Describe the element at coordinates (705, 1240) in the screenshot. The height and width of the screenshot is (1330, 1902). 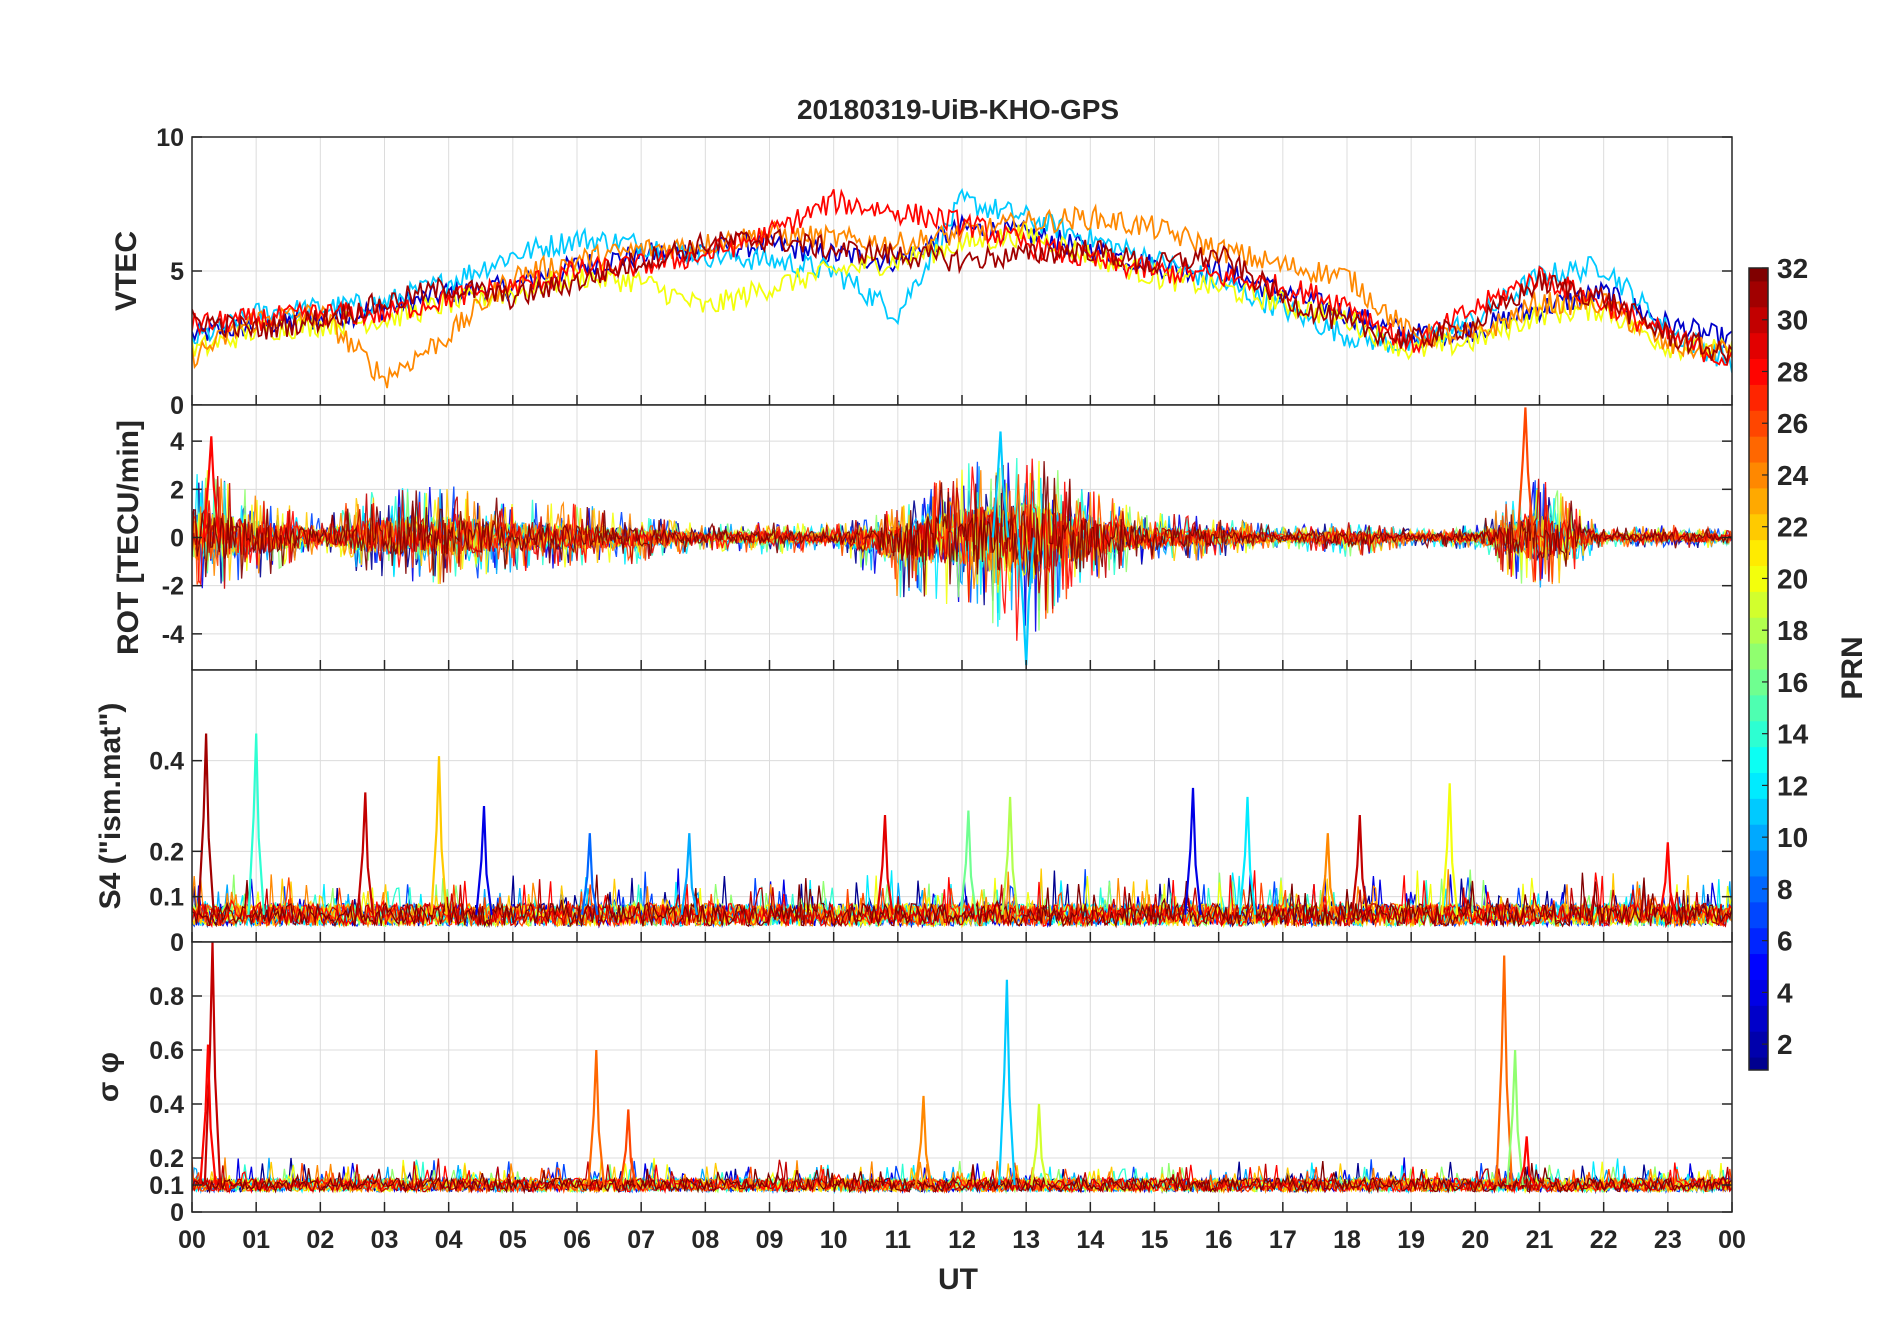
I see `xtick-label: 08` at that location.